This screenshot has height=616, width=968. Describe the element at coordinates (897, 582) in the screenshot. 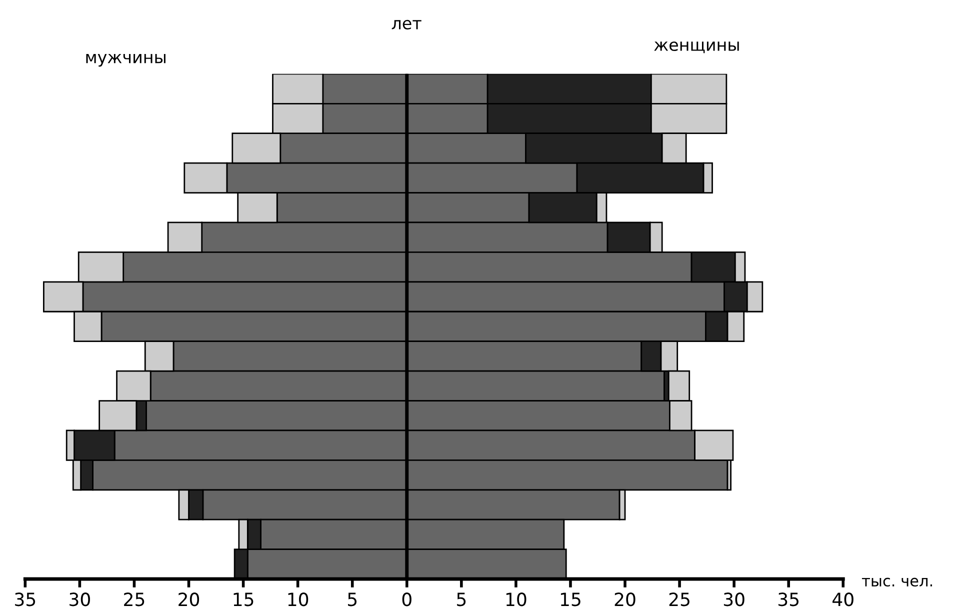

I see `x-axis-title: тыс. чел.` at that location.